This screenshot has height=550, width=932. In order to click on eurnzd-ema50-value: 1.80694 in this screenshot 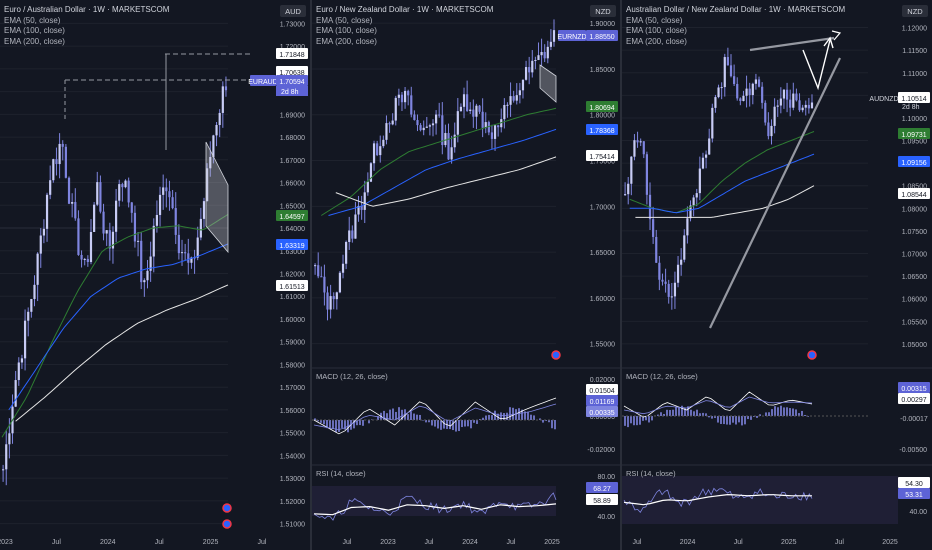, I will do `click(601, 108)`.